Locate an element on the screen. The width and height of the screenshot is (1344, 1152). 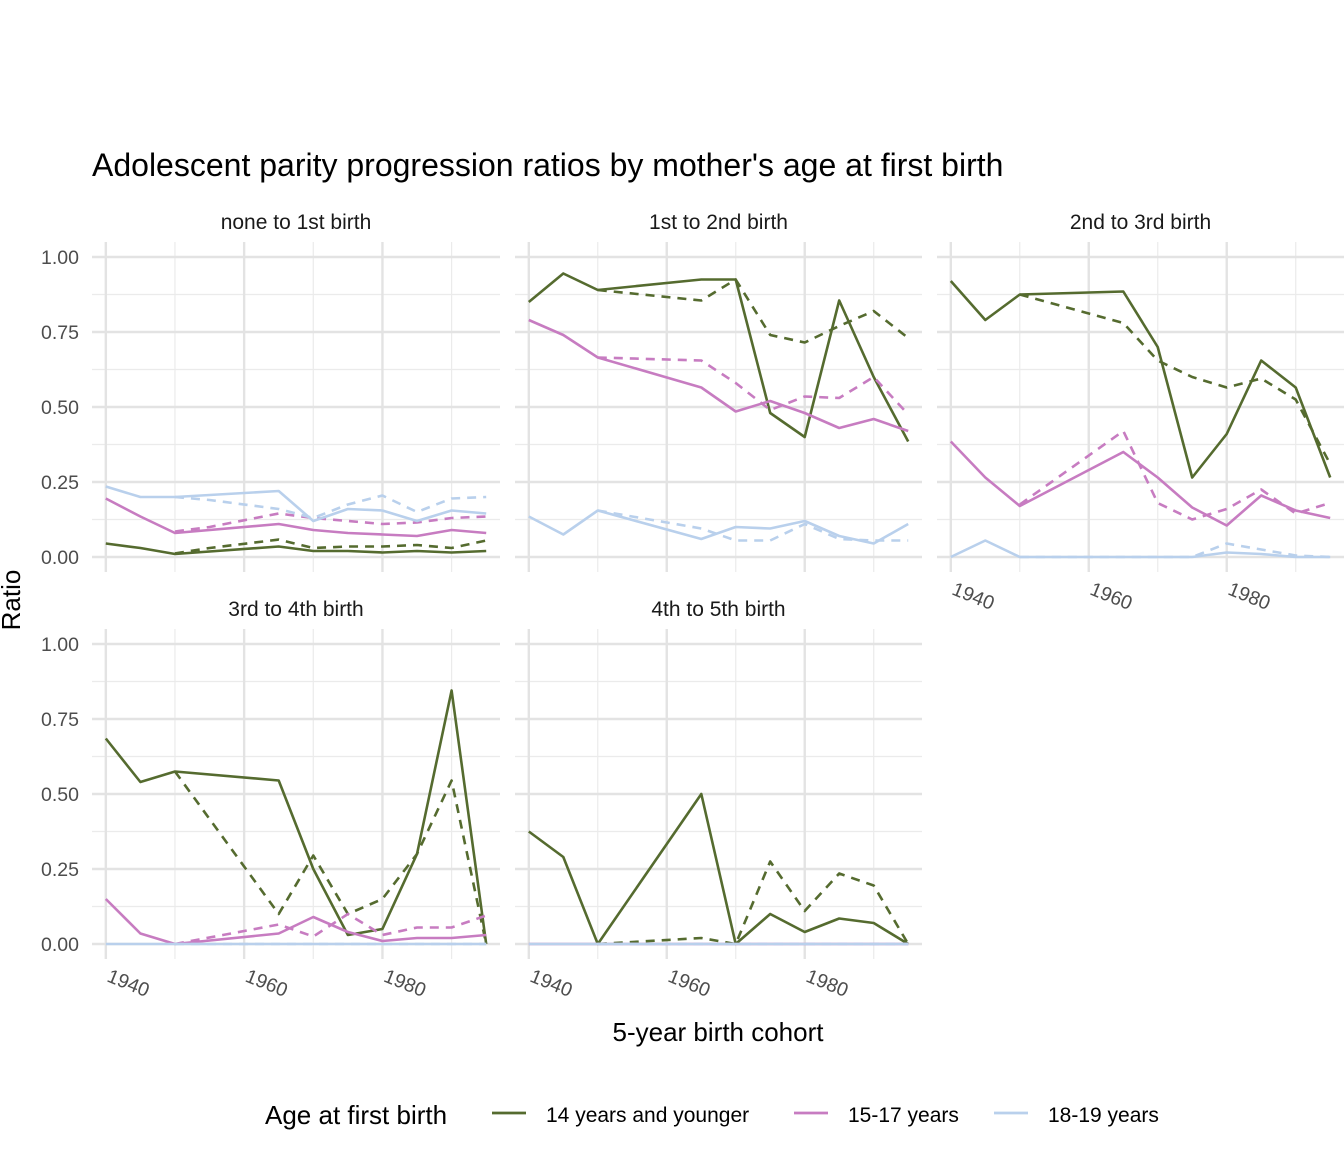
panel-strip-label: none to 1st birth is located at coordinates (296, 222).